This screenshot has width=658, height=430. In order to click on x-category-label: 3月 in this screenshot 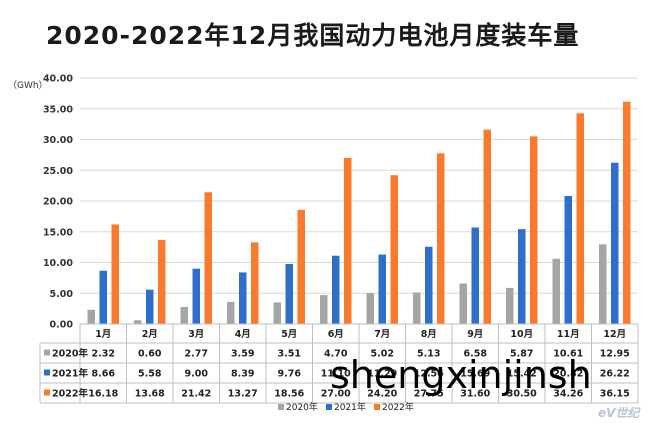, I will do `click(196, 334)`.